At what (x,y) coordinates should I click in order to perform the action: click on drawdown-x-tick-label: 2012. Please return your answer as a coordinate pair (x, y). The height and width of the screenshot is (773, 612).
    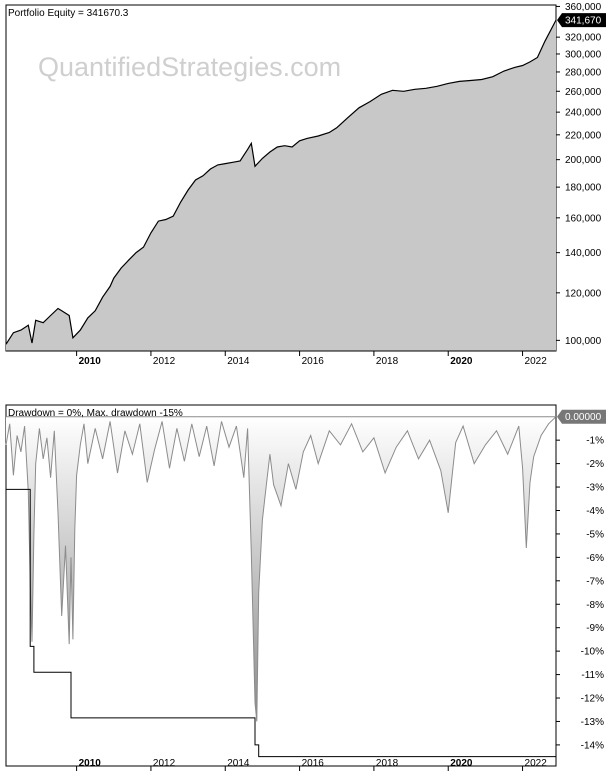
    Looking at the image, I should click on (164, 763).